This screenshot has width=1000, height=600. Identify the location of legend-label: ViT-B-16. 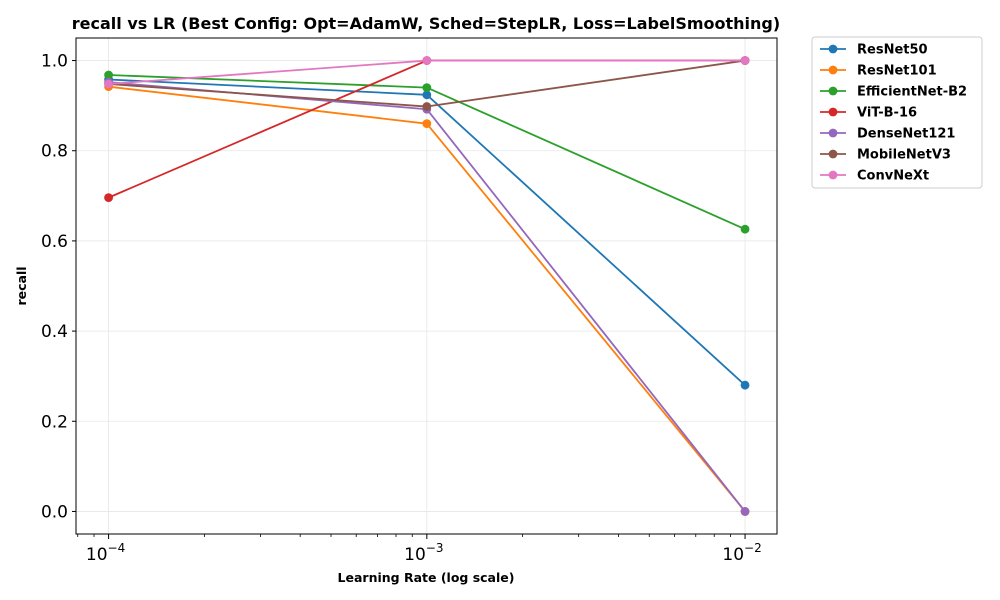
(887, 113).